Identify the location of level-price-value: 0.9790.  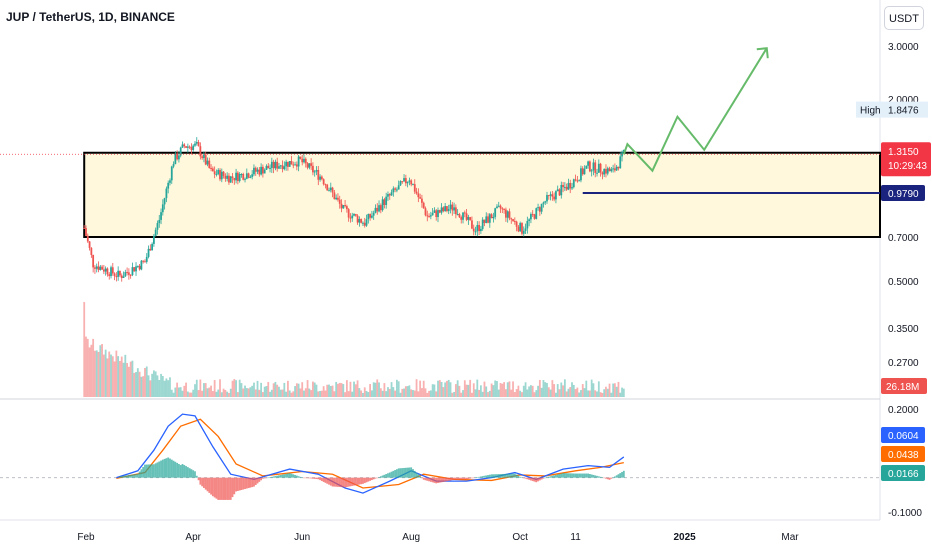
(903, 194).